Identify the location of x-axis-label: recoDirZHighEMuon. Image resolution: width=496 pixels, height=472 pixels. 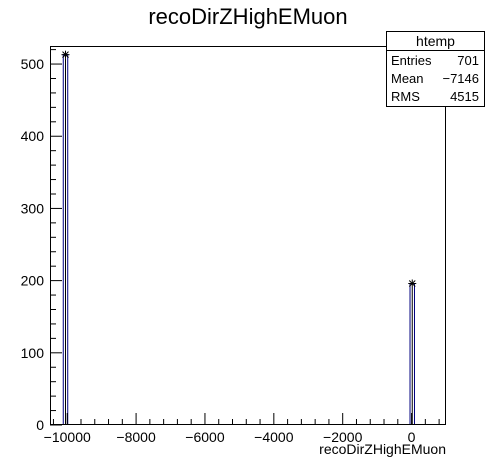
(382, 449).